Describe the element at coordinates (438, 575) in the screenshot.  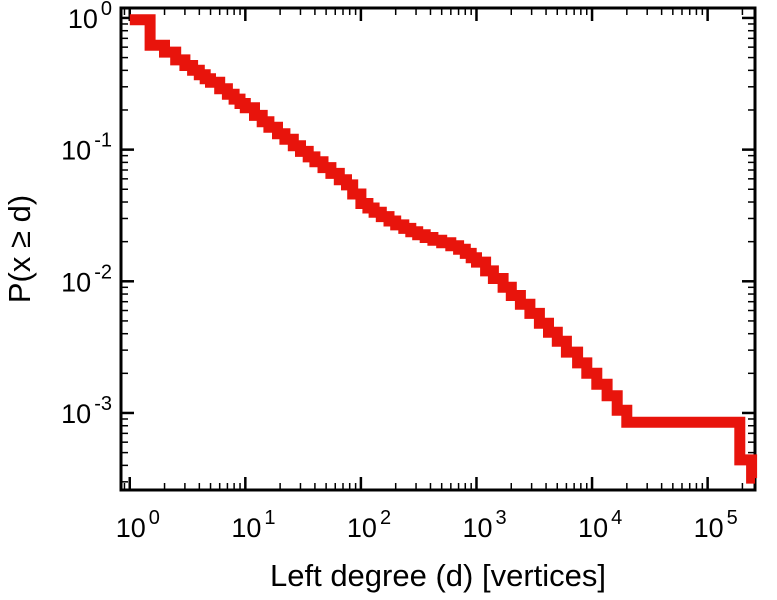
I see `x-axis-label: Left degree (d) [vertices]` at that location.